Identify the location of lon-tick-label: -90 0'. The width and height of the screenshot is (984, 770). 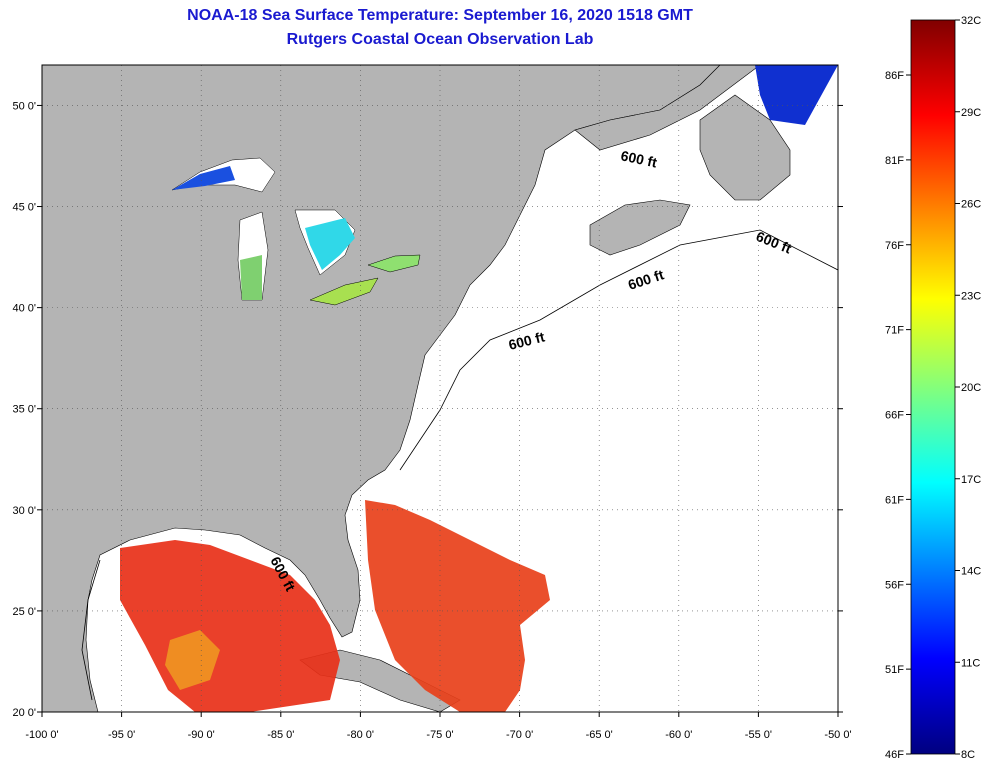
(201, 735).